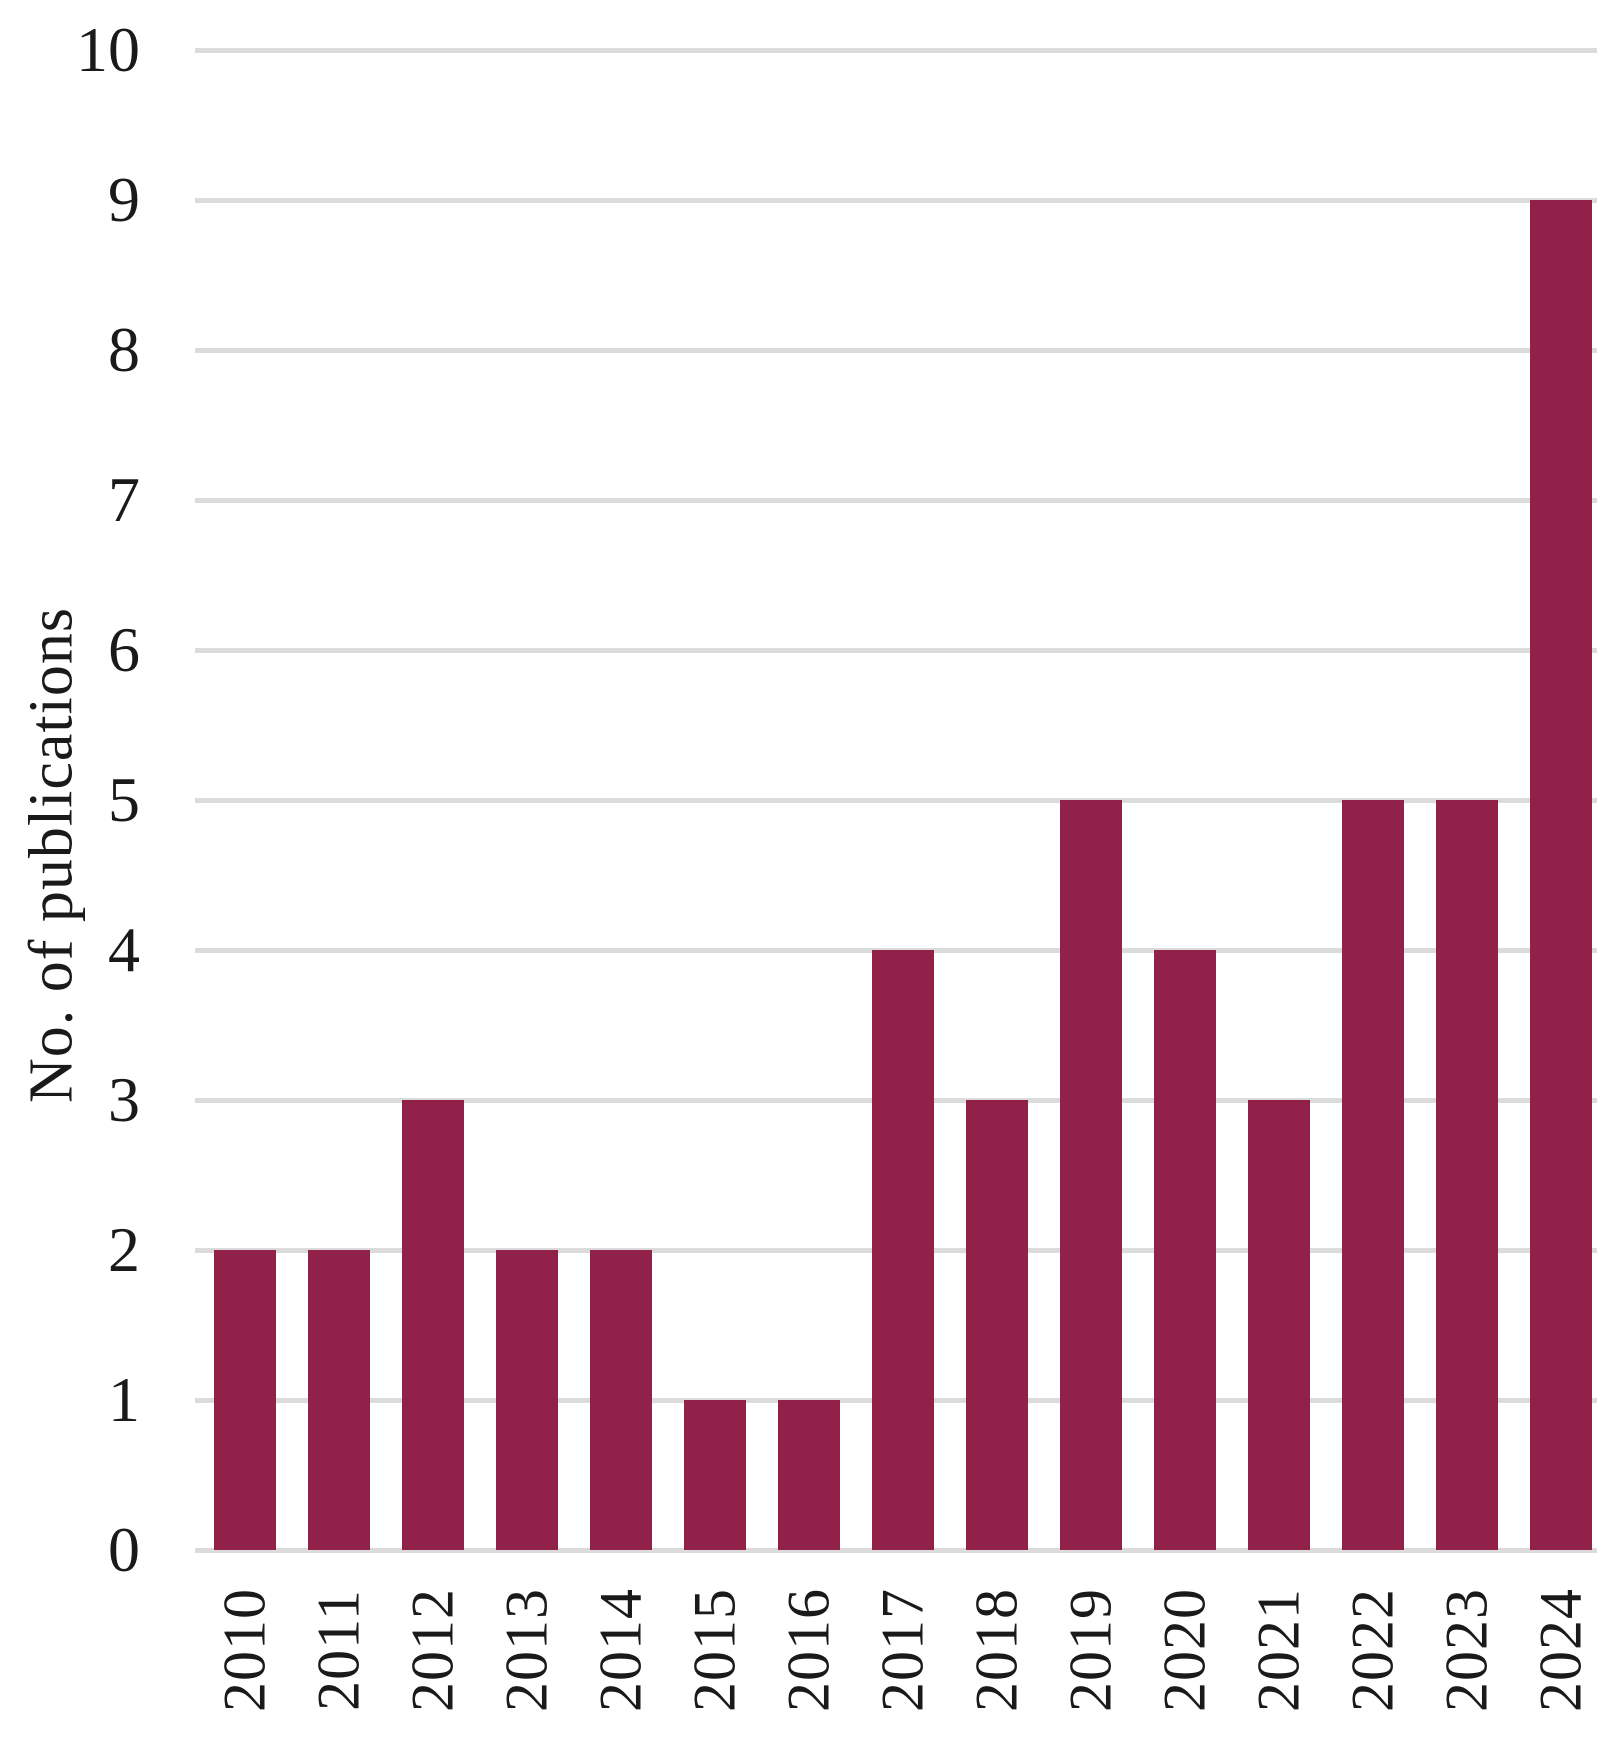 The height and width of the screenshot is (1746, 1611). I want to click on x-tick-label-2011: 2011, so click(338, 1650).